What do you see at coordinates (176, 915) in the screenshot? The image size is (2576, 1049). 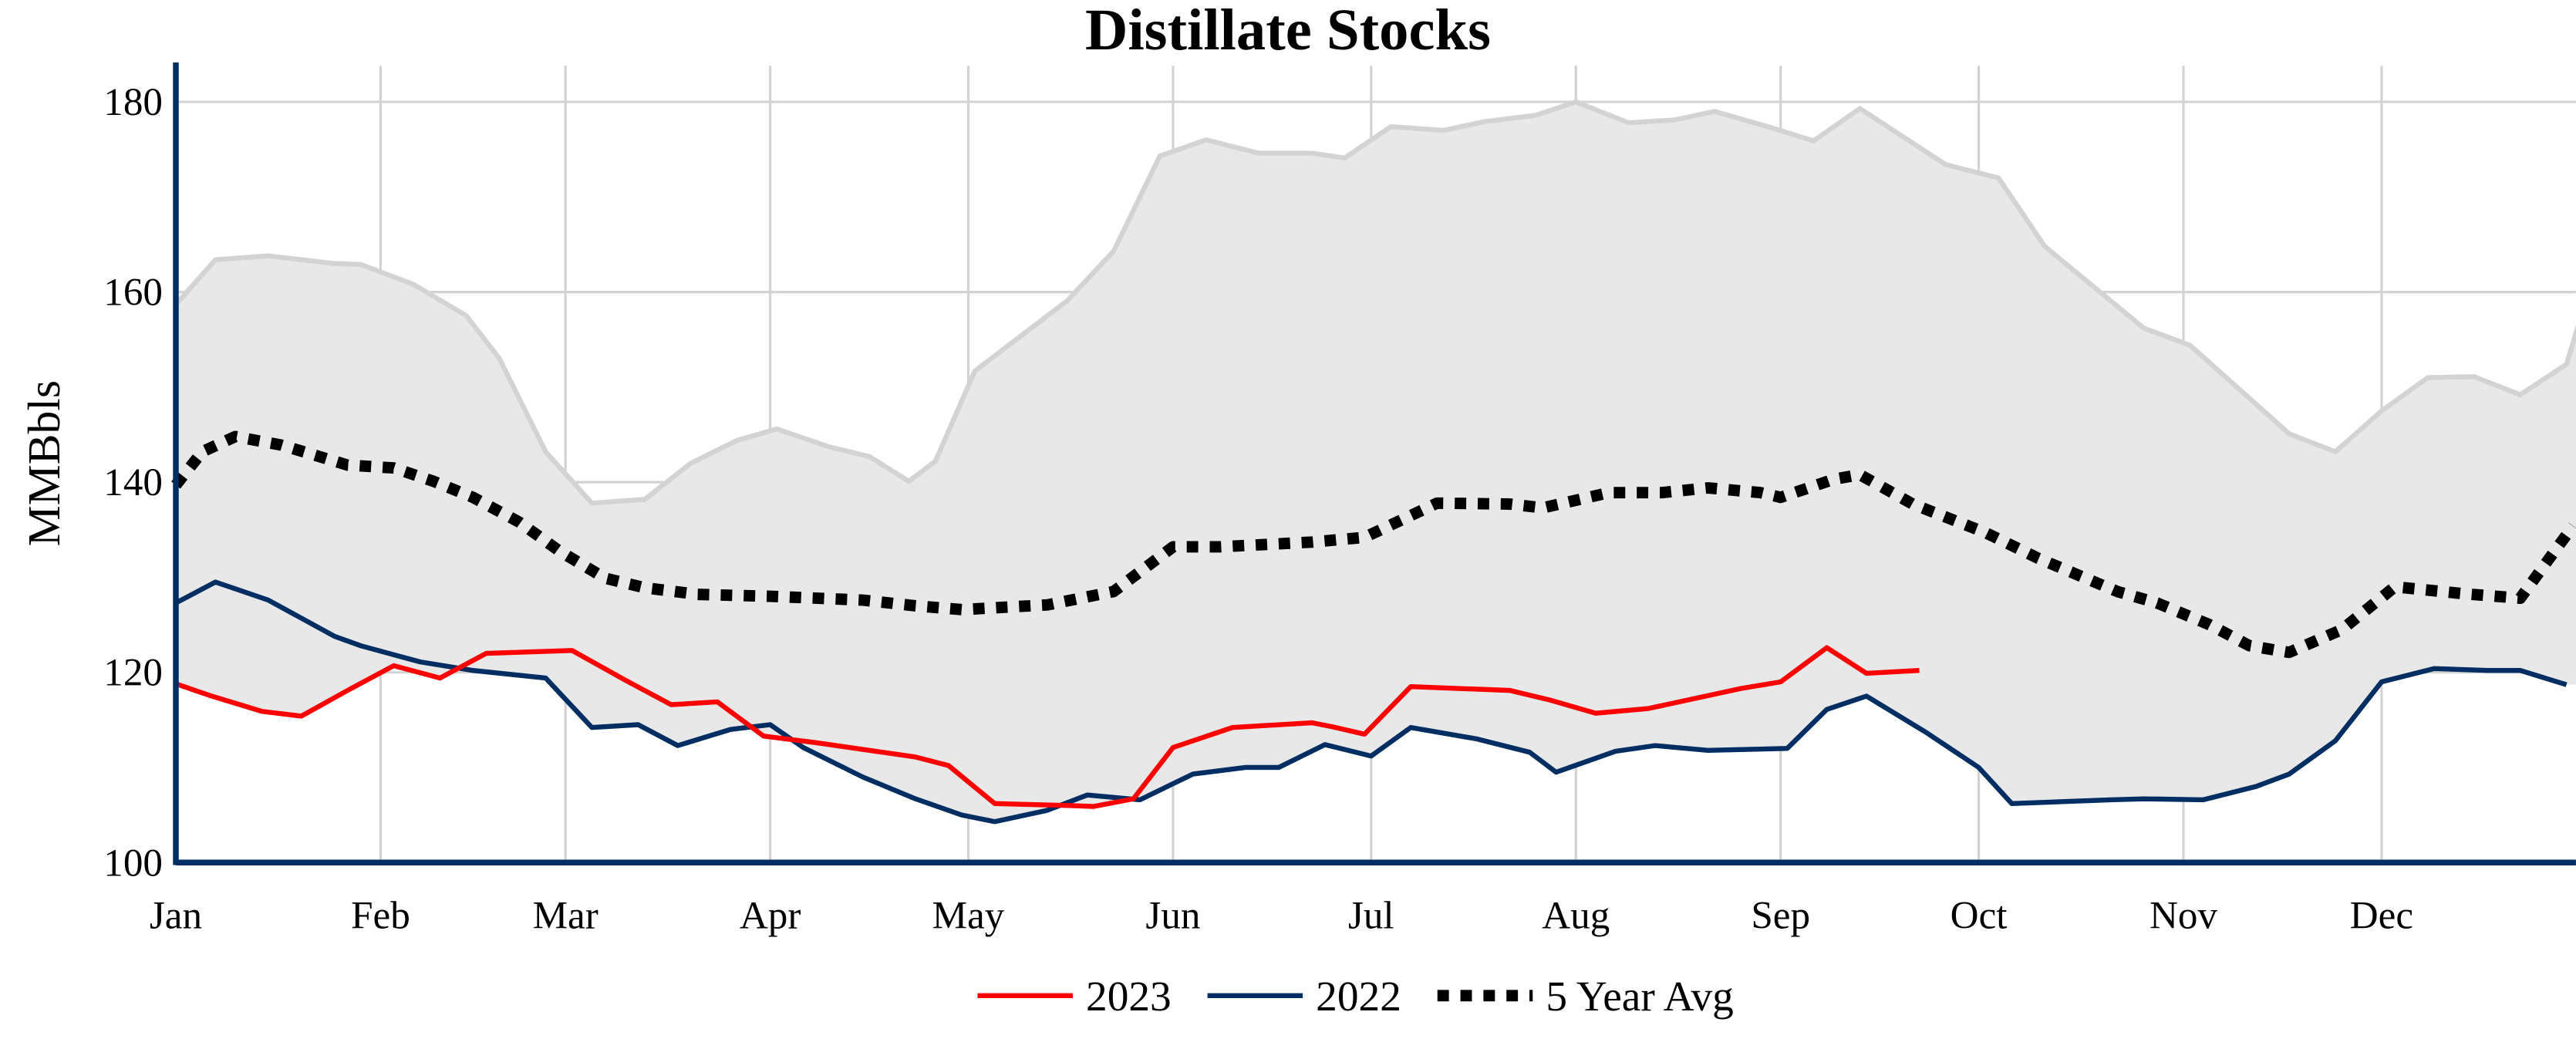 I see `x-tick-label: Jan` at bounding box center [176, 915].